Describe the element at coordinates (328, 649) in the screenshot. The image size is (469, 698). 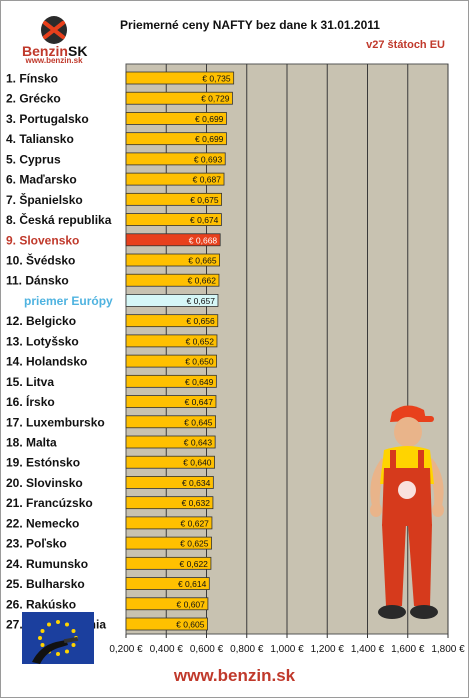
I see `x-tick-label: 1,200 €` at that location.